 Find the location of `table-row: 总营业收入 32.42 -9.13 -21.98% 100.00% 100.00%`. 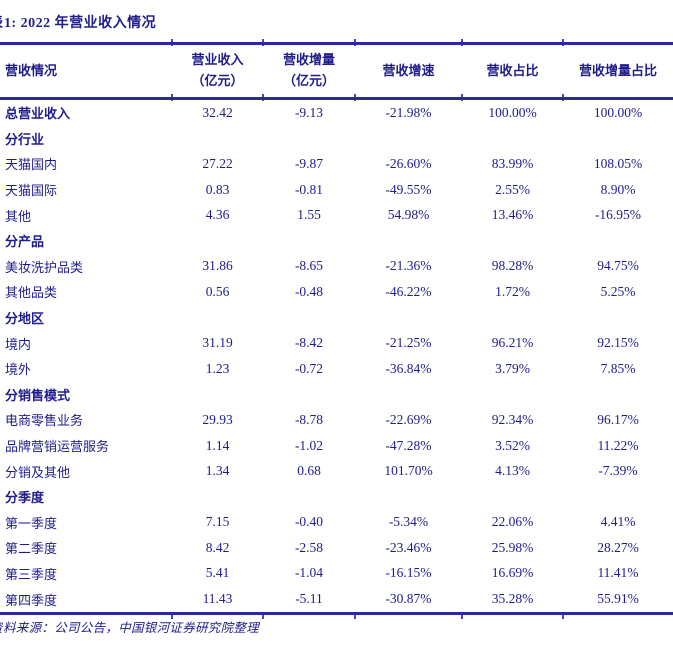

table-row: 总营业收入 32.42 -9.13 -21.98% 100.00% 100.00% is located at coordinates (336, 112).